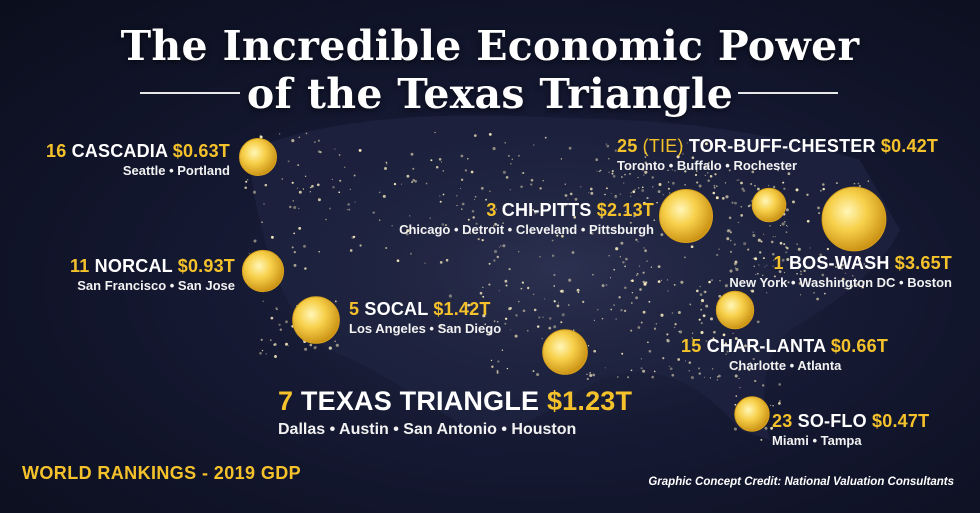 This screenshot has width=980, height=513. Describe the element at coordinates (565, 352) in the screenshot. I see `bubble-texas-triangle` at that location.